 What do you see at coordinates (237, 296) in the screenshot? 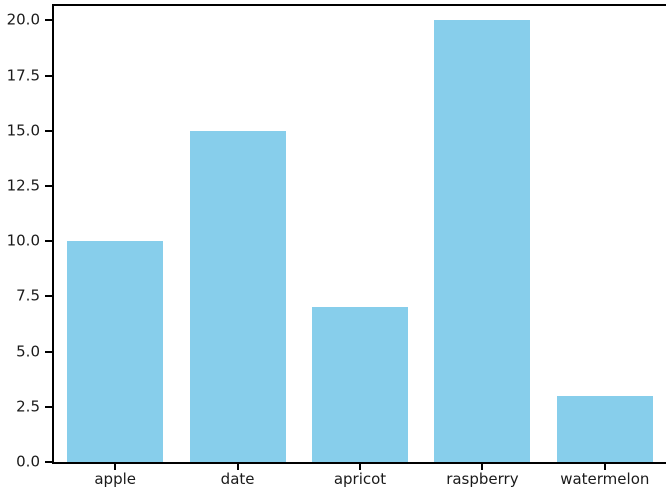
I see `bar-date` at bounding box center [237, 296].